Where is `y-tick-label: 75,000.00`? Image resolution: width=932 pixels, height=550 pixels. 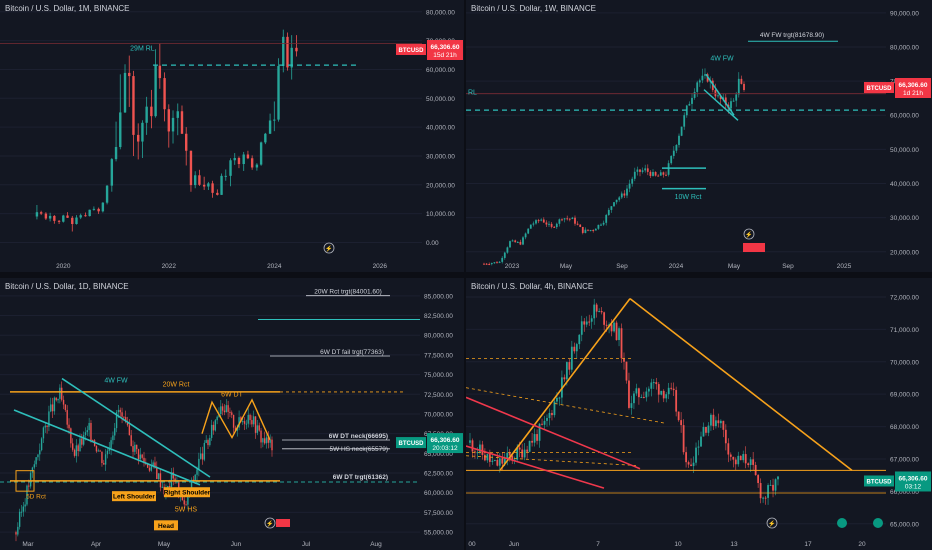
y-tick-label: 75,000.00 is located at coordinates (438, 375).